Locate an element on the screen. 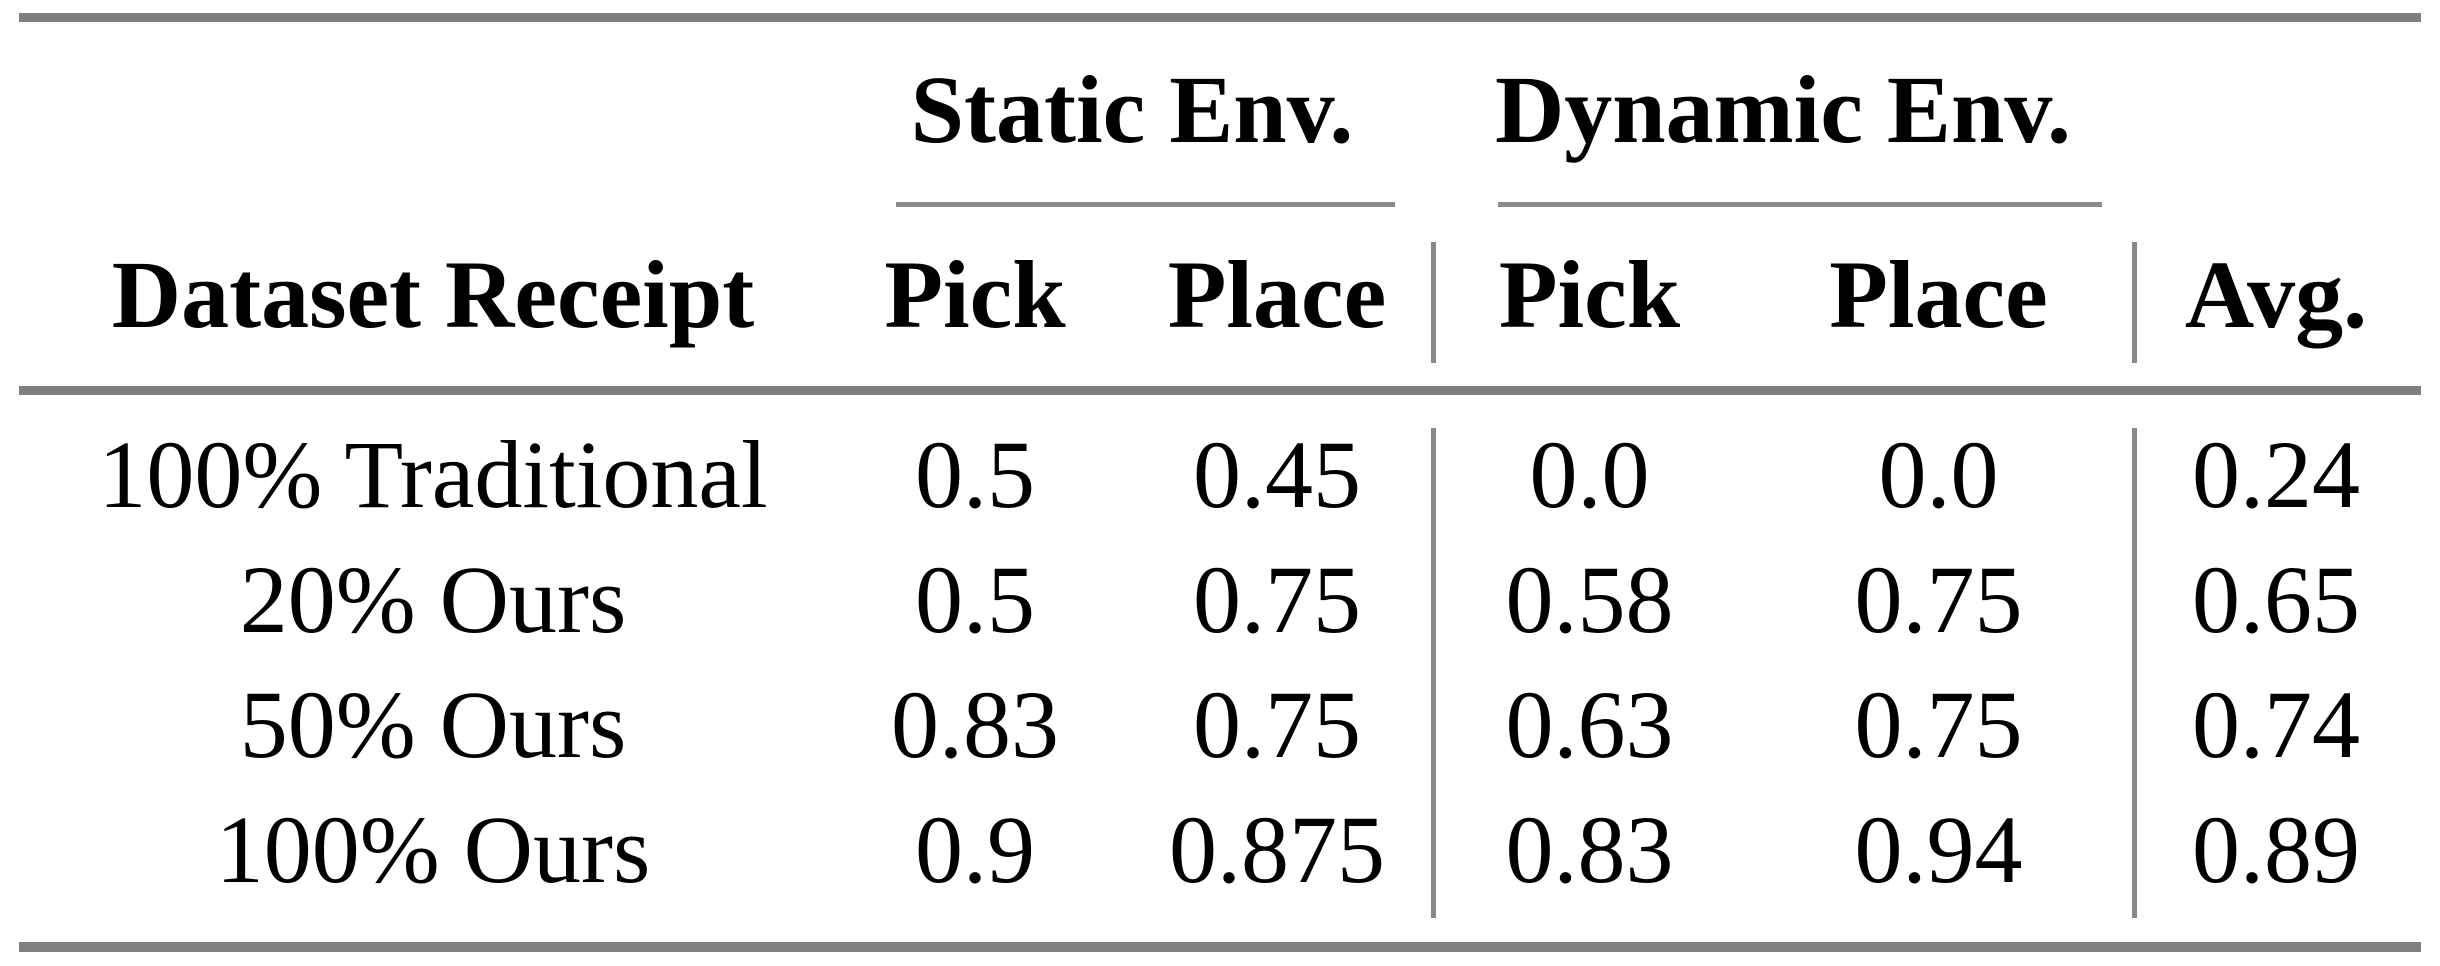  cell-dynamic-place: 0.94 is located at coordinates (1938, 849).